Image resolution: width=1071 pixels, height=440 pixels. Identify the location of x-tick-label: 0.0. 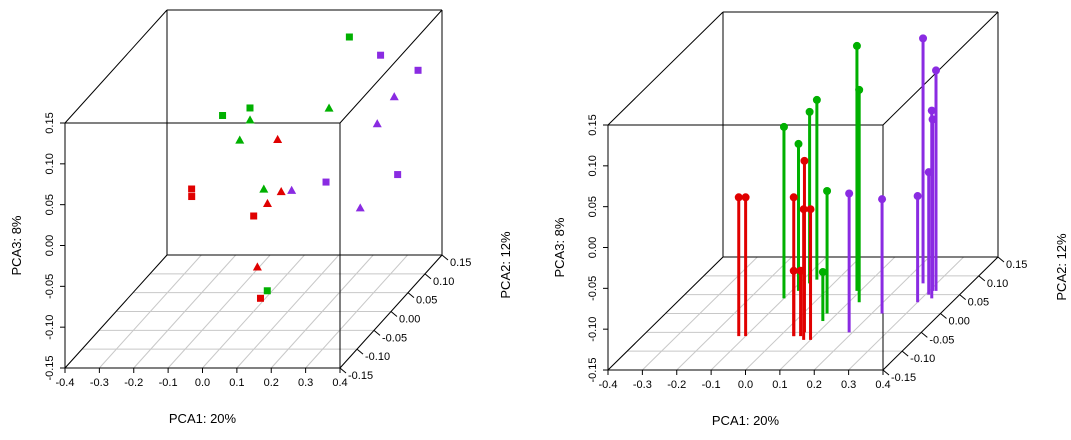
(745, 385).